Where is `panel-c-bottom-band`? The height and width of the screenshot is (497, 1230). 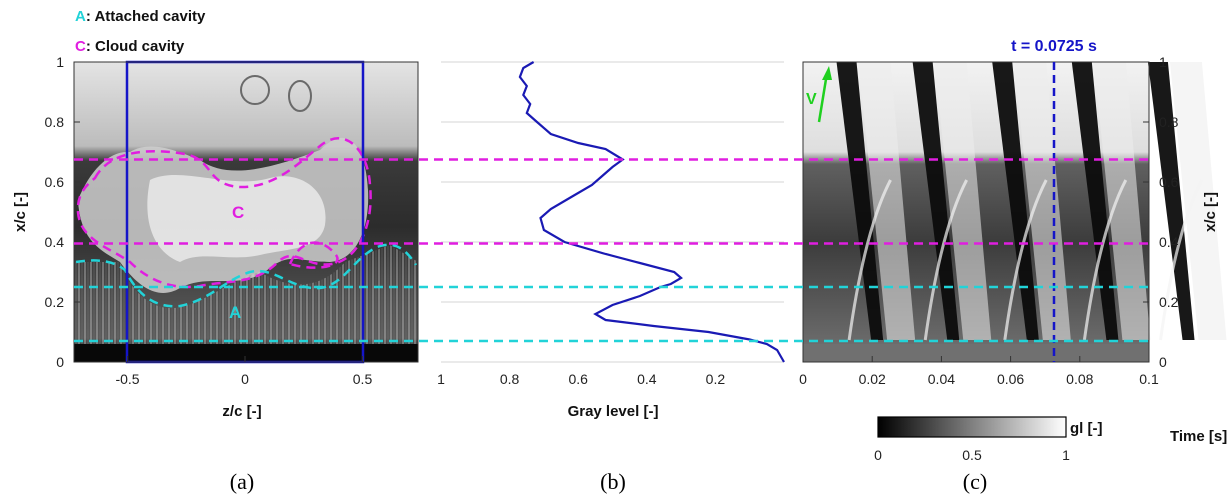 panel-c-bottom-band is located at coordinates (976, 353).